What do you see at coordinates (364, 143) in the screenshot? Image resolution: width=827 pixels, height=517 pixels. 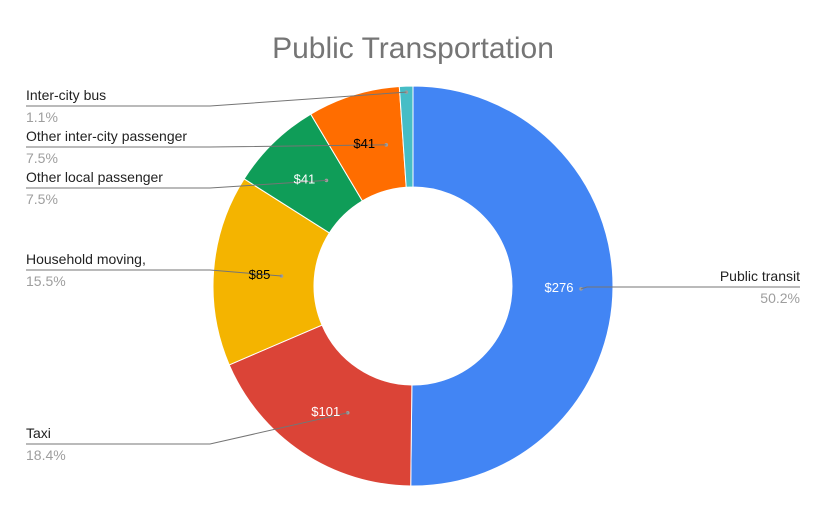 I see `value-label-other-inter-city-passenger: $41` at bounding box center [364, 143].